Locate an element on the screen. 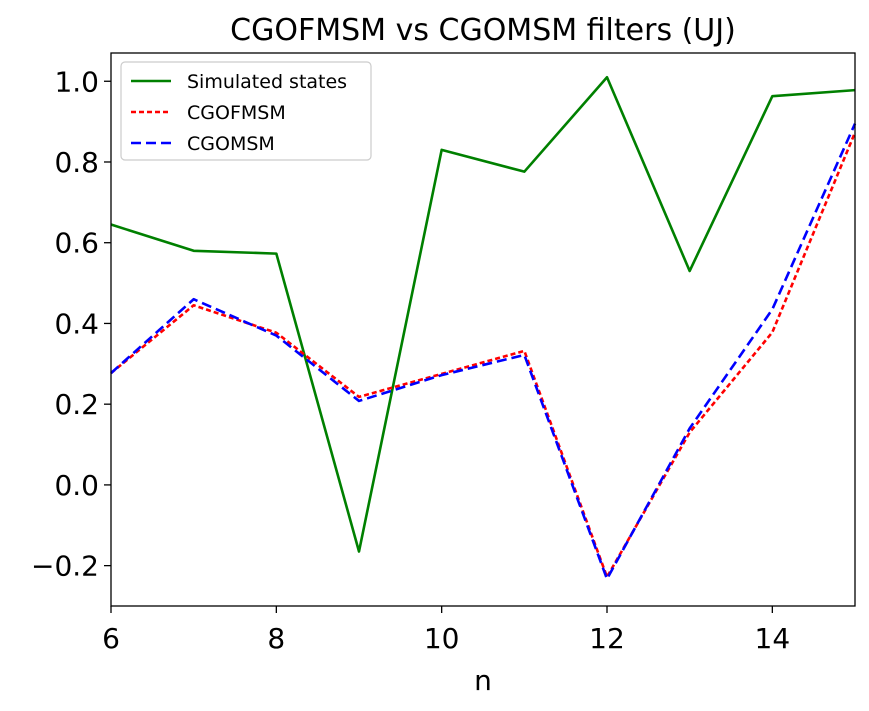 Image resolution: width=869 pixels, height=711 pixels. legend-label: CGOMSM is located at coordinates (231, 144).